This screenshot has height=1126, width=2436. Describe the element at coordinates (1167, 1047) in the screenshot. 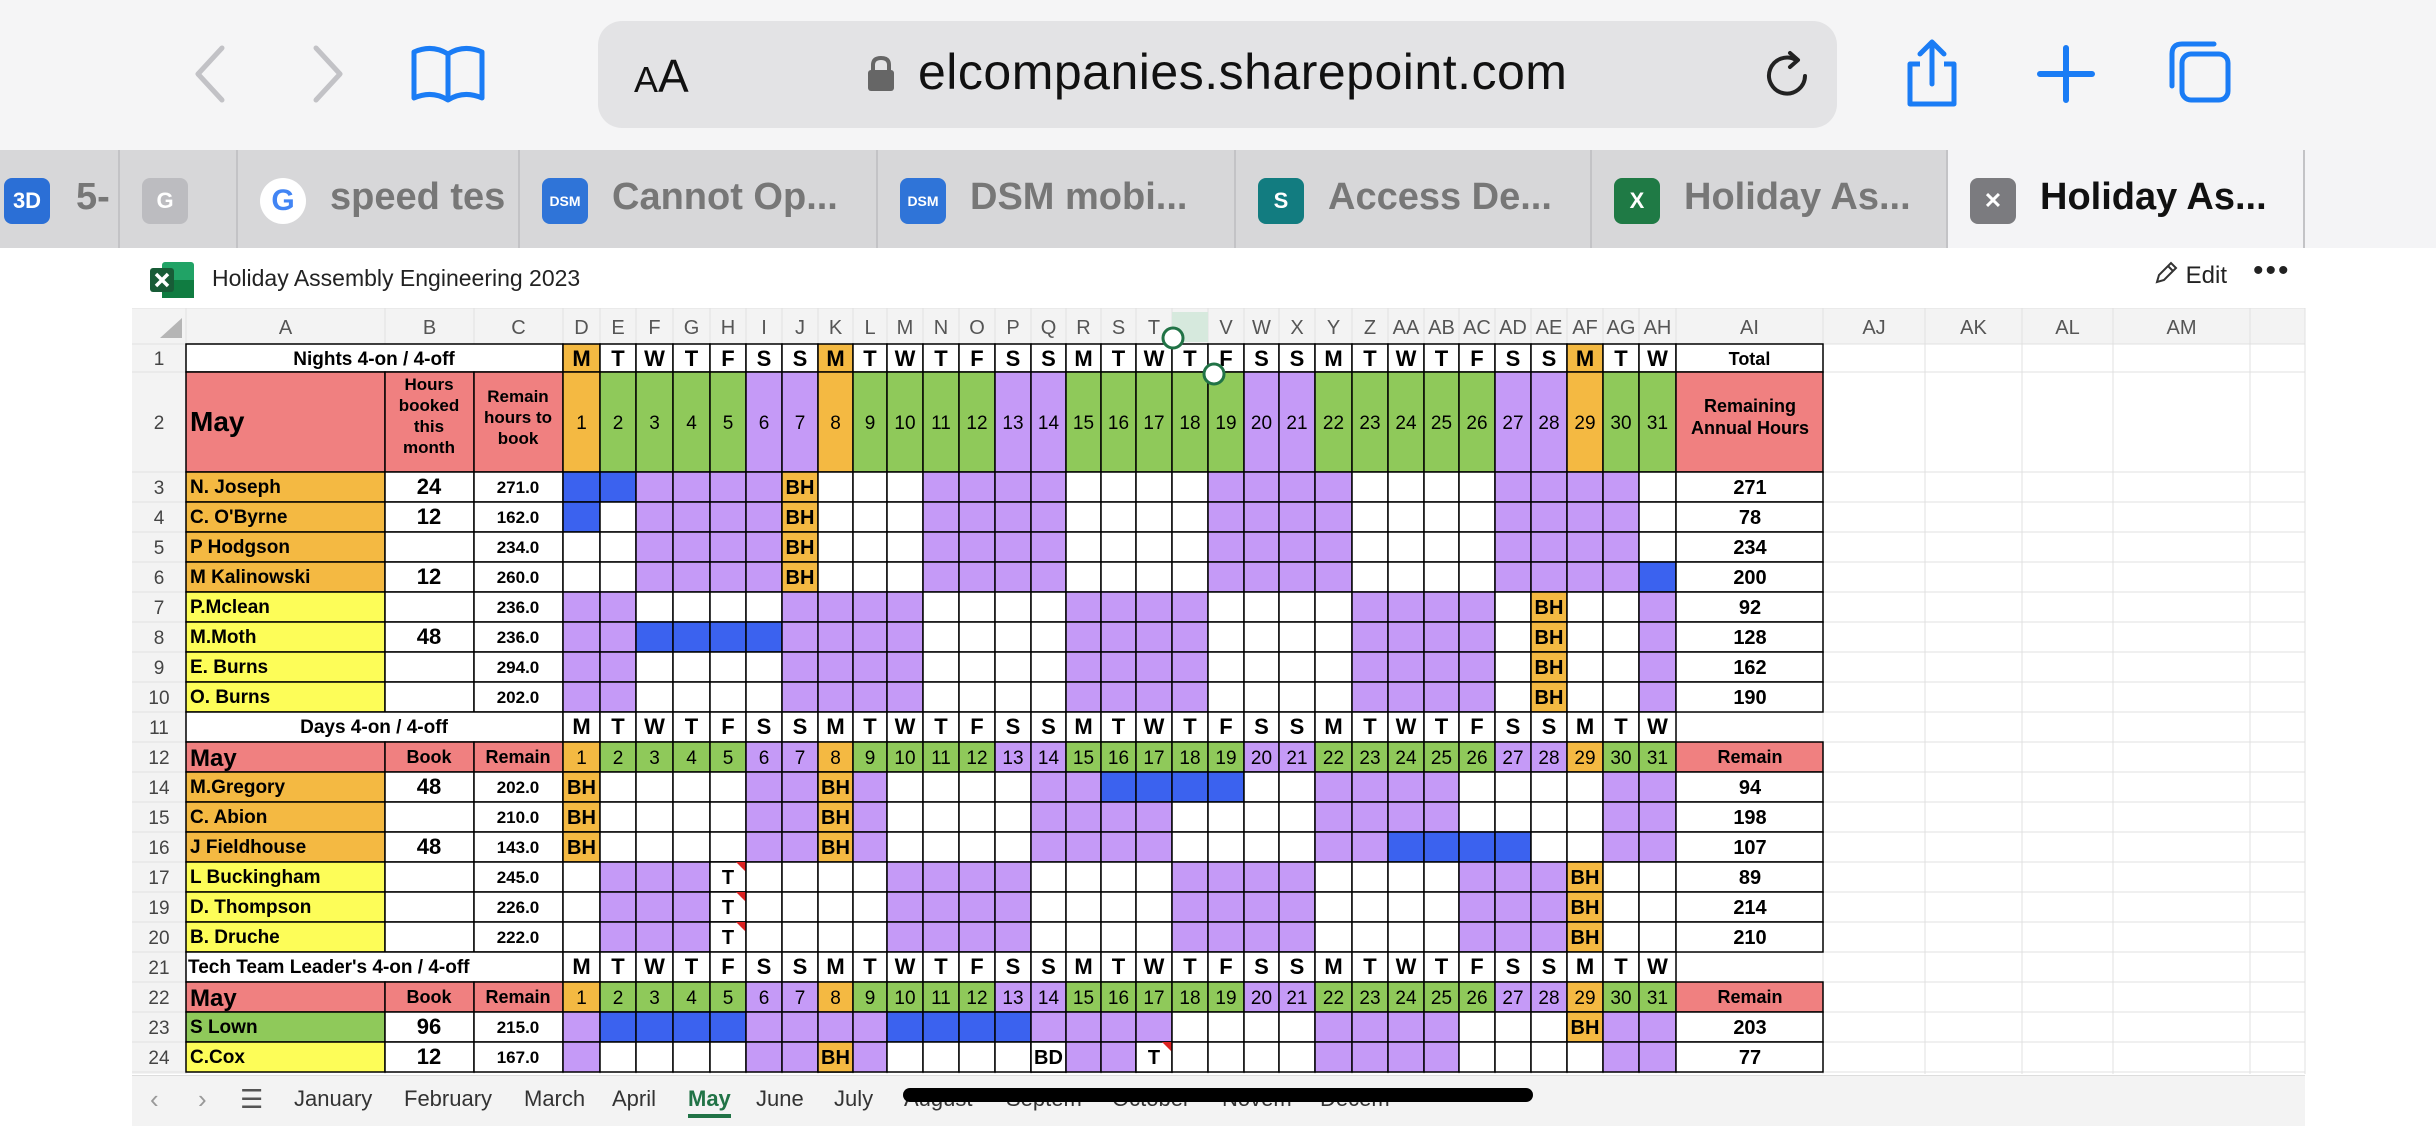

I see `comment-marker-icon` at that location.